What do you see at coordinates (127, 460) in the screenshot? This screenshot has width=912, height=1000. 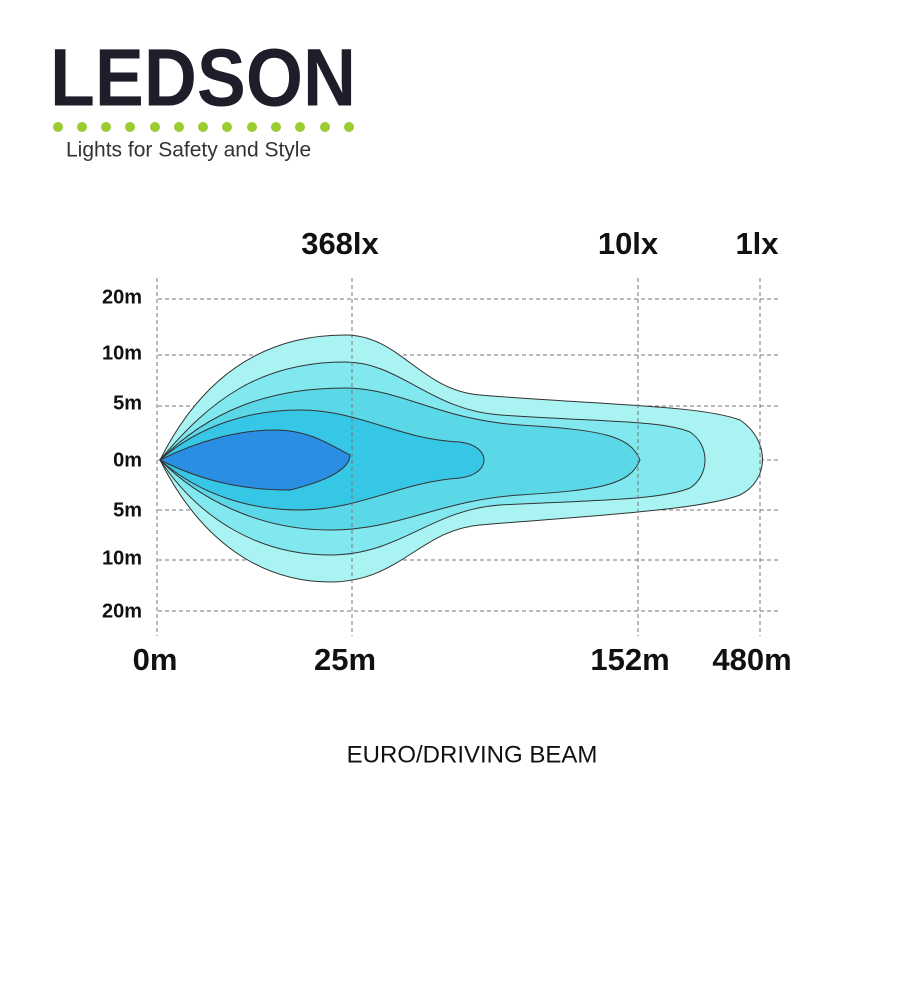 I see `y-label: 0m` at bounding box center [127, 460].